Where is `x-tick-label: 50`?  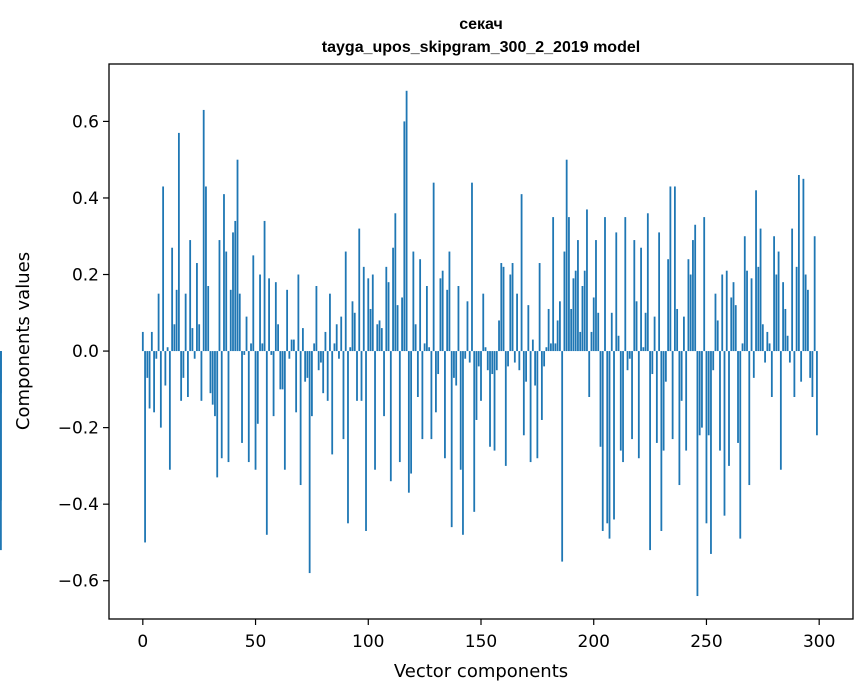 x-tick-label: 50 is located at coordinates (256, 642).